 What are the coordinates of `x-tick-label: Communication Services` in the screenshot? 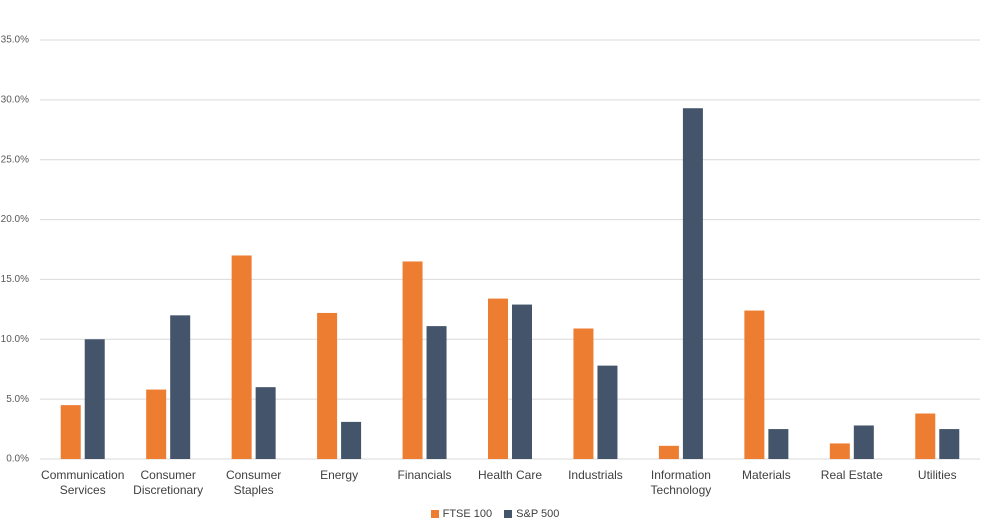 It's located at (83, 482).